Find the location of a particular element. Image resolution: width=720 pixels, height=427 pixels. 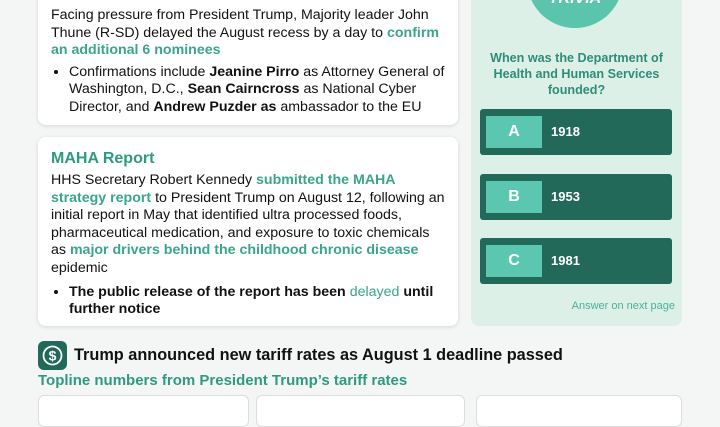

option-text: 1918 is located at coordinates (565, 131).